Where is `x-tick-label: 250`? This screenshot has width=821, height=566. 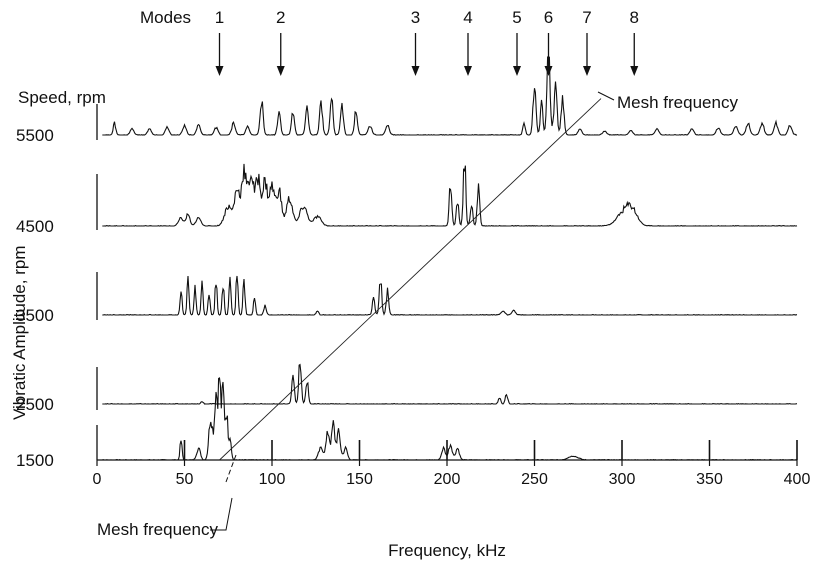
x-tick-label: 250 is located at coordinates (534, 479).